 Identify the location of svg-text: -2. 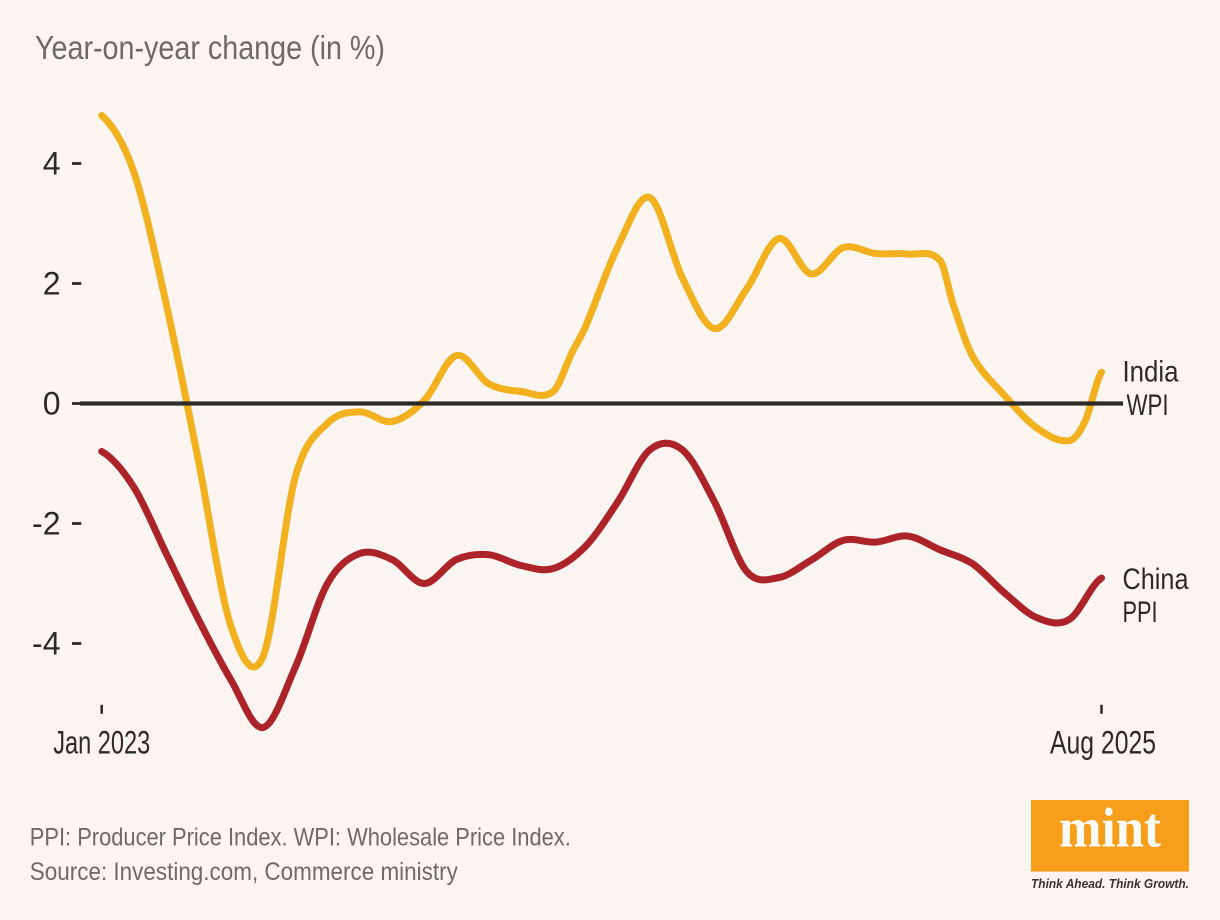
(46, 524).